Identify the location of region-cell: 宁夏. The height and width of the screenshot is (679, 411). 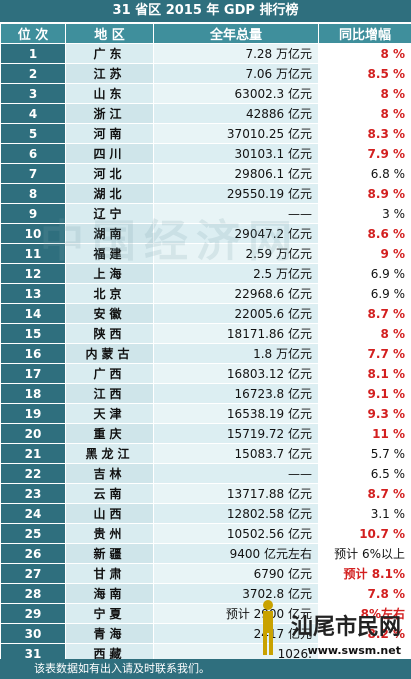
(109, 613).